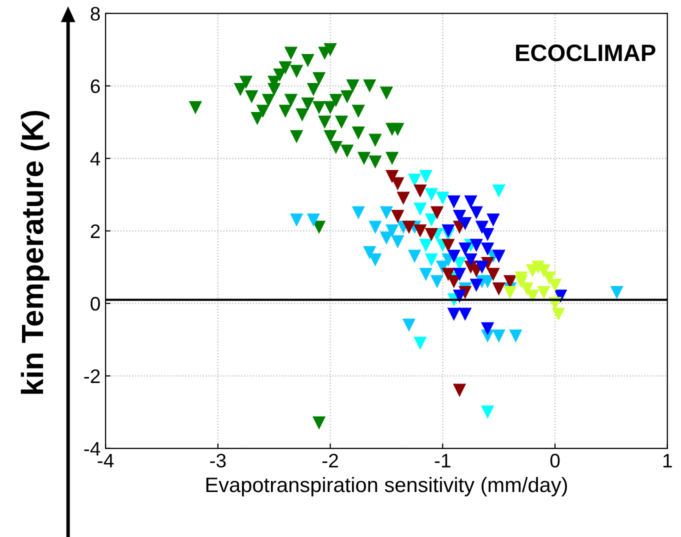 This screenshot has width=681, height=537. I want to click on y-tick-label: 0, so click(95, 303).